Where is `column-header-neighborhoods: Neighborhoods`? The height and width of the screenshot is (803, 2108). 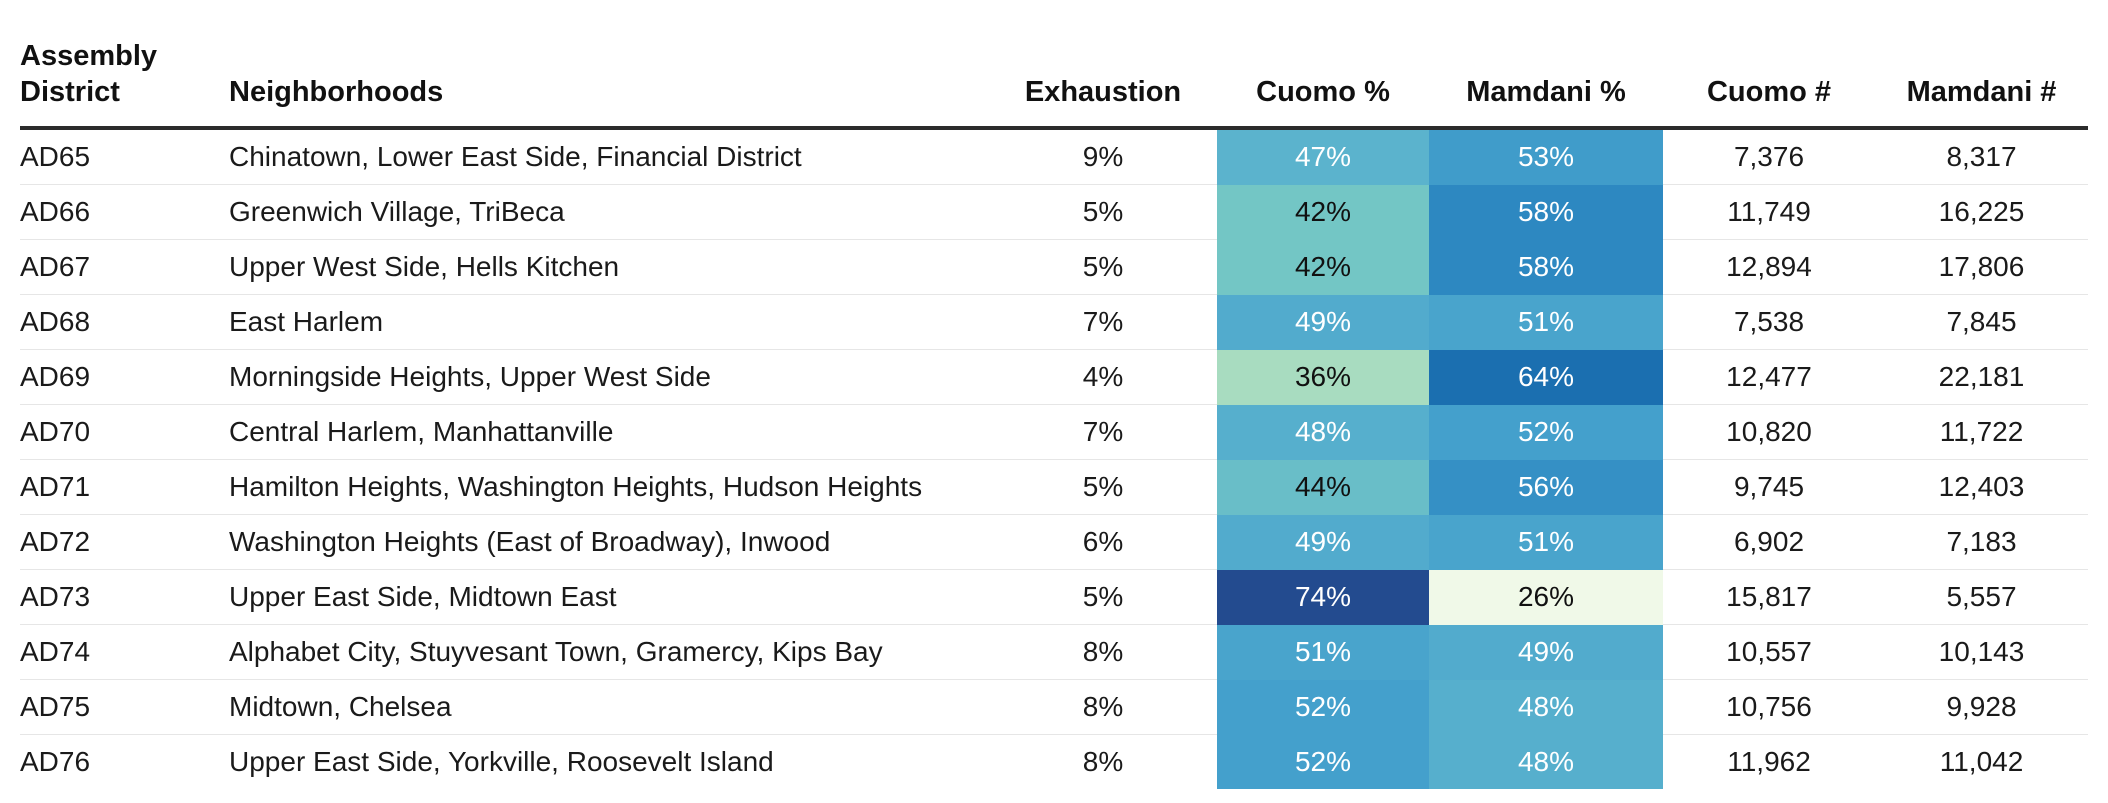
column-header-neighborhoods: Neighborhoods is located at coordinates (609, 84).